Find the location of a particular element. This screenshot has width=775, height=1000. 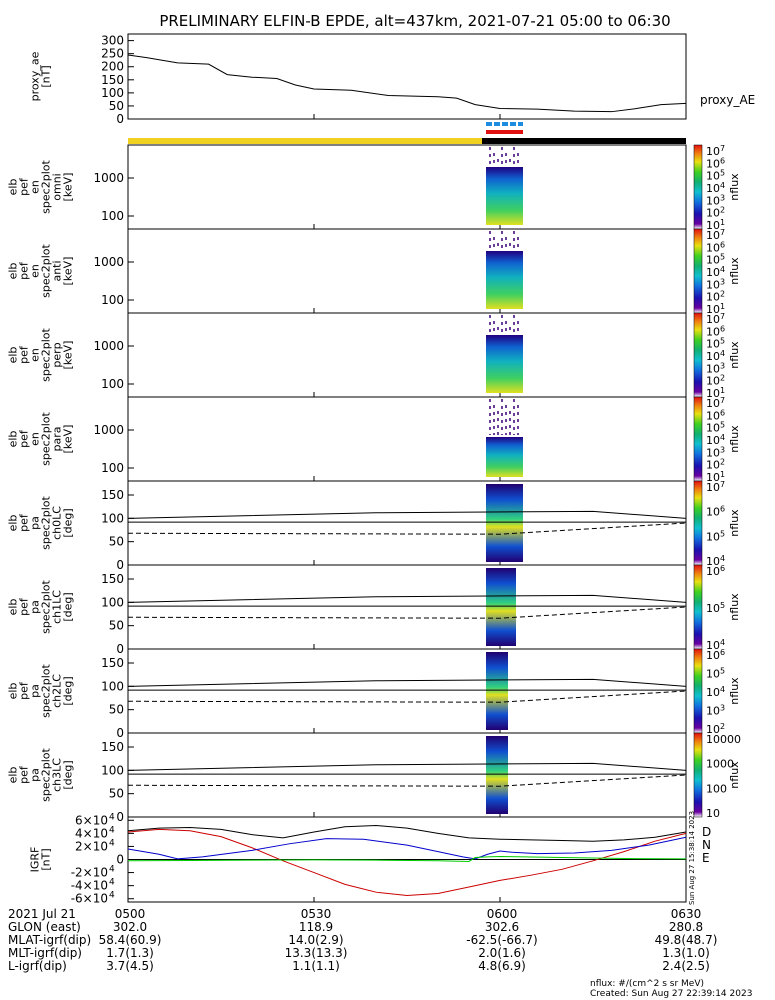

pa-ytick-label-ch3LC-3: 150 is located at coordinates (112, 747).